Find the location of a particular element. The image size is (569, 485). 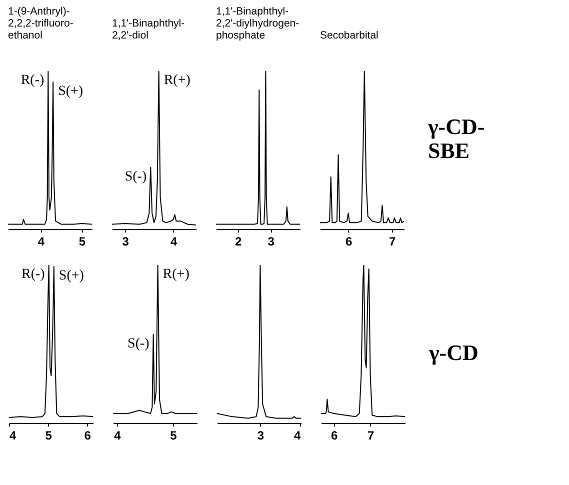

text: γ-CD is located at coordinates (453, 353).